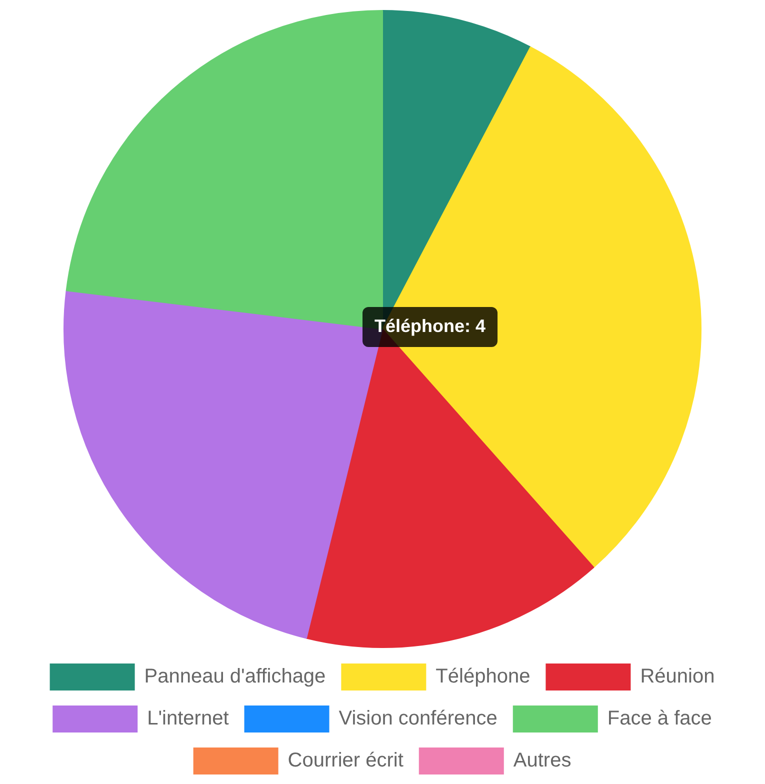 This screenshot has height=784, width=765. Describe the element at coordinates (659, 719) in the screenshot. I see `legend-label: Face à face` at that location.